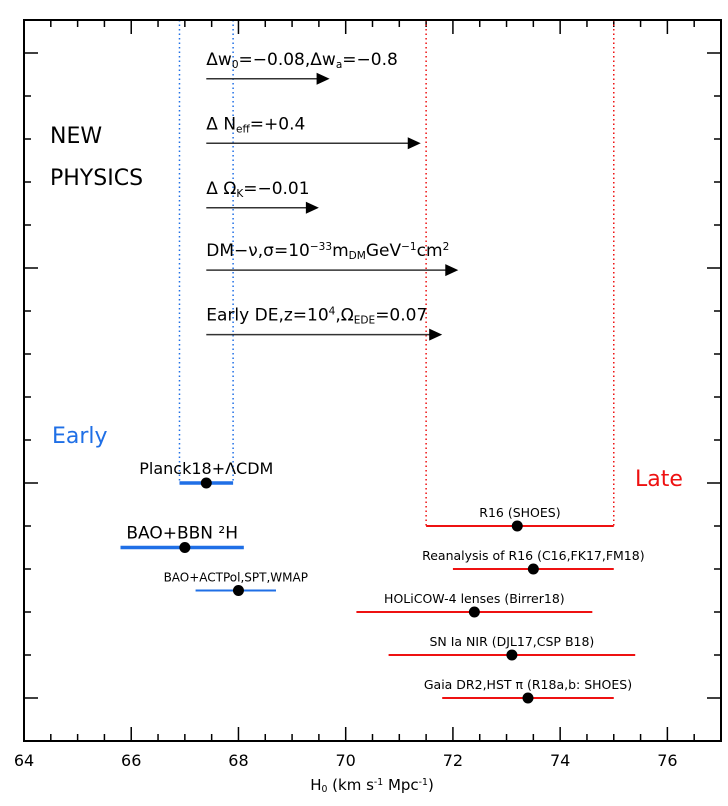  I want to click on new-physics-label: DM−ν,σ=10−33mDMGeV−1cm2, so click(327, 251).